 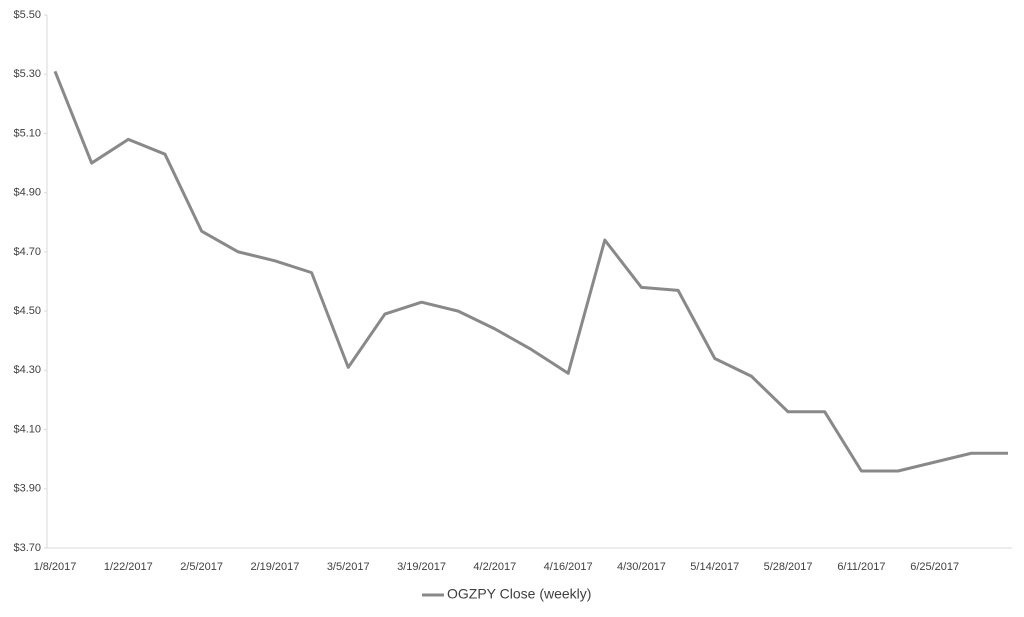 I want to click on y-tick-label: $3.70, so click(x=27, y=548).